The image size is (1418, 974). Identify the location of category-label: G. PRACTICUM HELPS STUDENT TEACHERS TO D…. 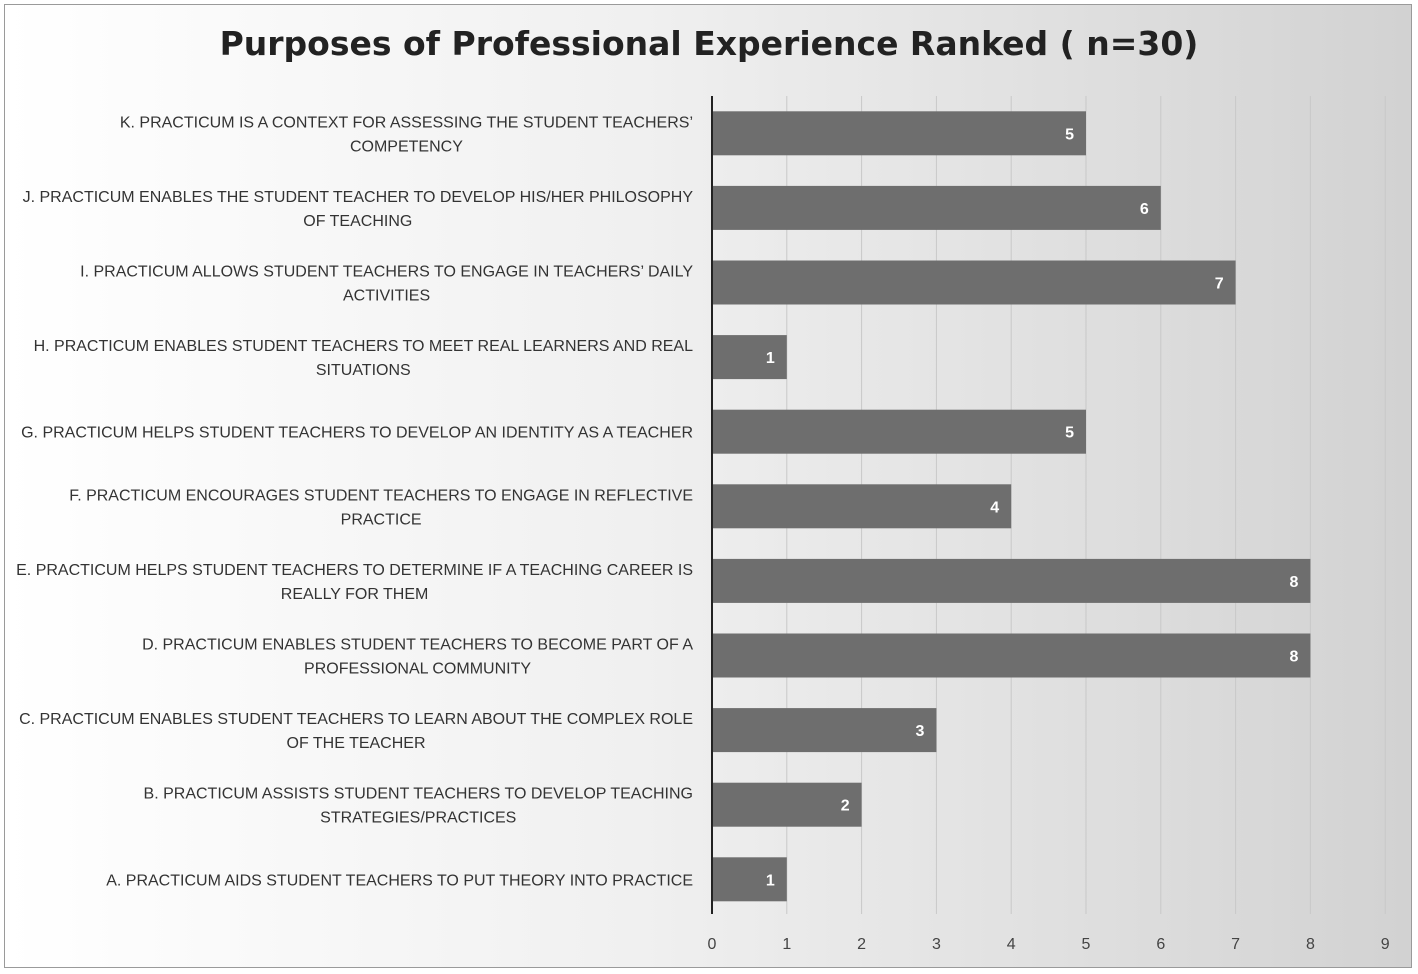
(357, 433).